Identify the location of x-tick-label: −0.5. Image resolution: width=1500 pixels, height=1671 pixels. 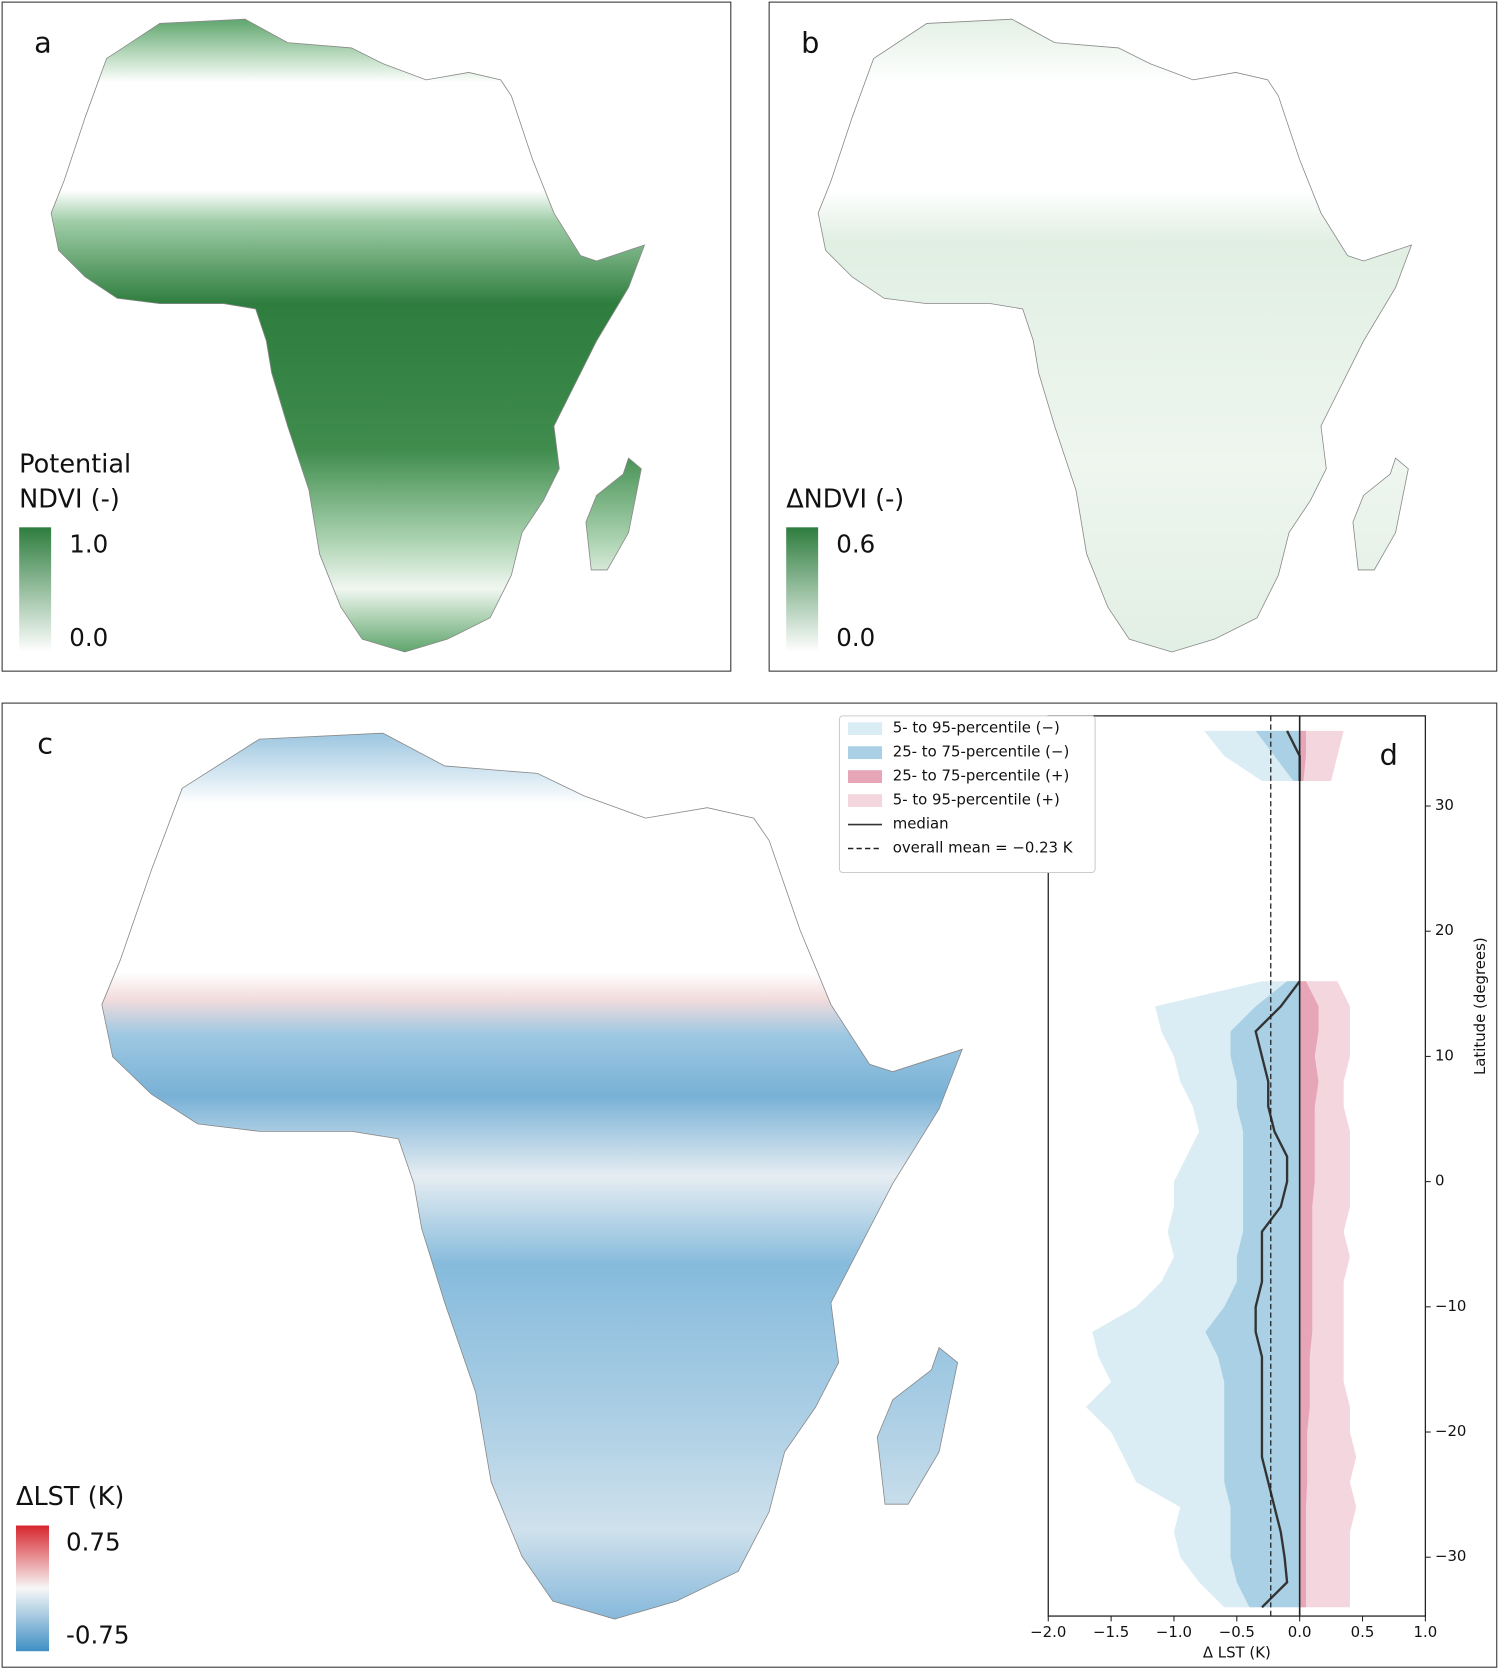
(1237, 1632).